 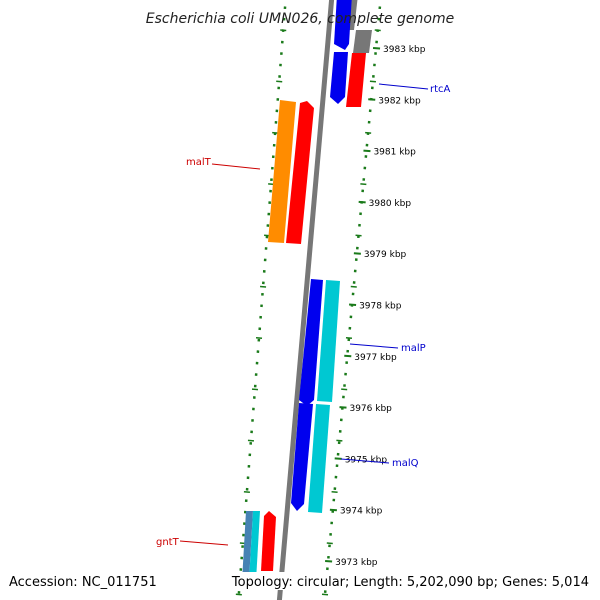 What do you see at coordinates (300, 19) in the screenshot?
I see `map-title: Escherichia coli UMN026, complete genome` at bounding box center [300, 19].